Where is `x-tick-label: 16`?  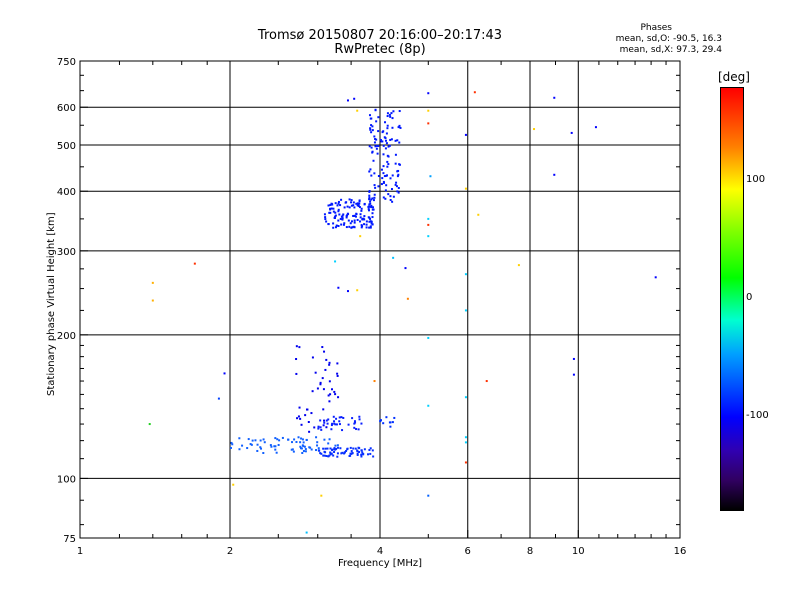
x-tick-label: 16 is located at coordinates (680, 551).